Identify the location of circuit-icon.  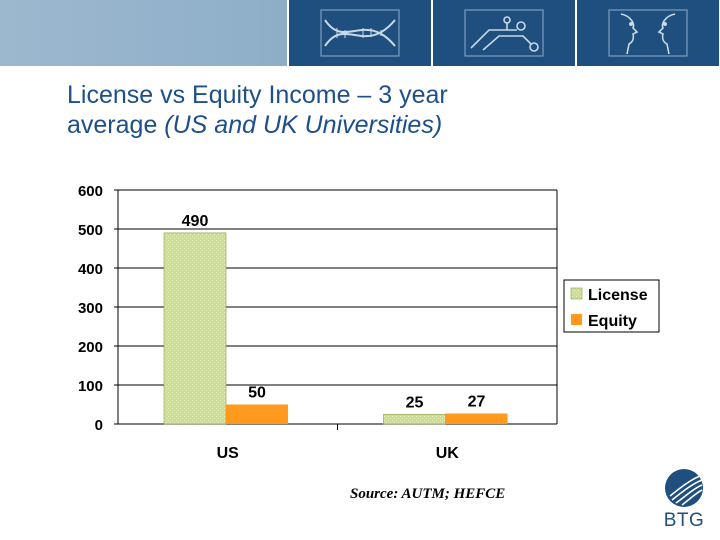
(504, 33).